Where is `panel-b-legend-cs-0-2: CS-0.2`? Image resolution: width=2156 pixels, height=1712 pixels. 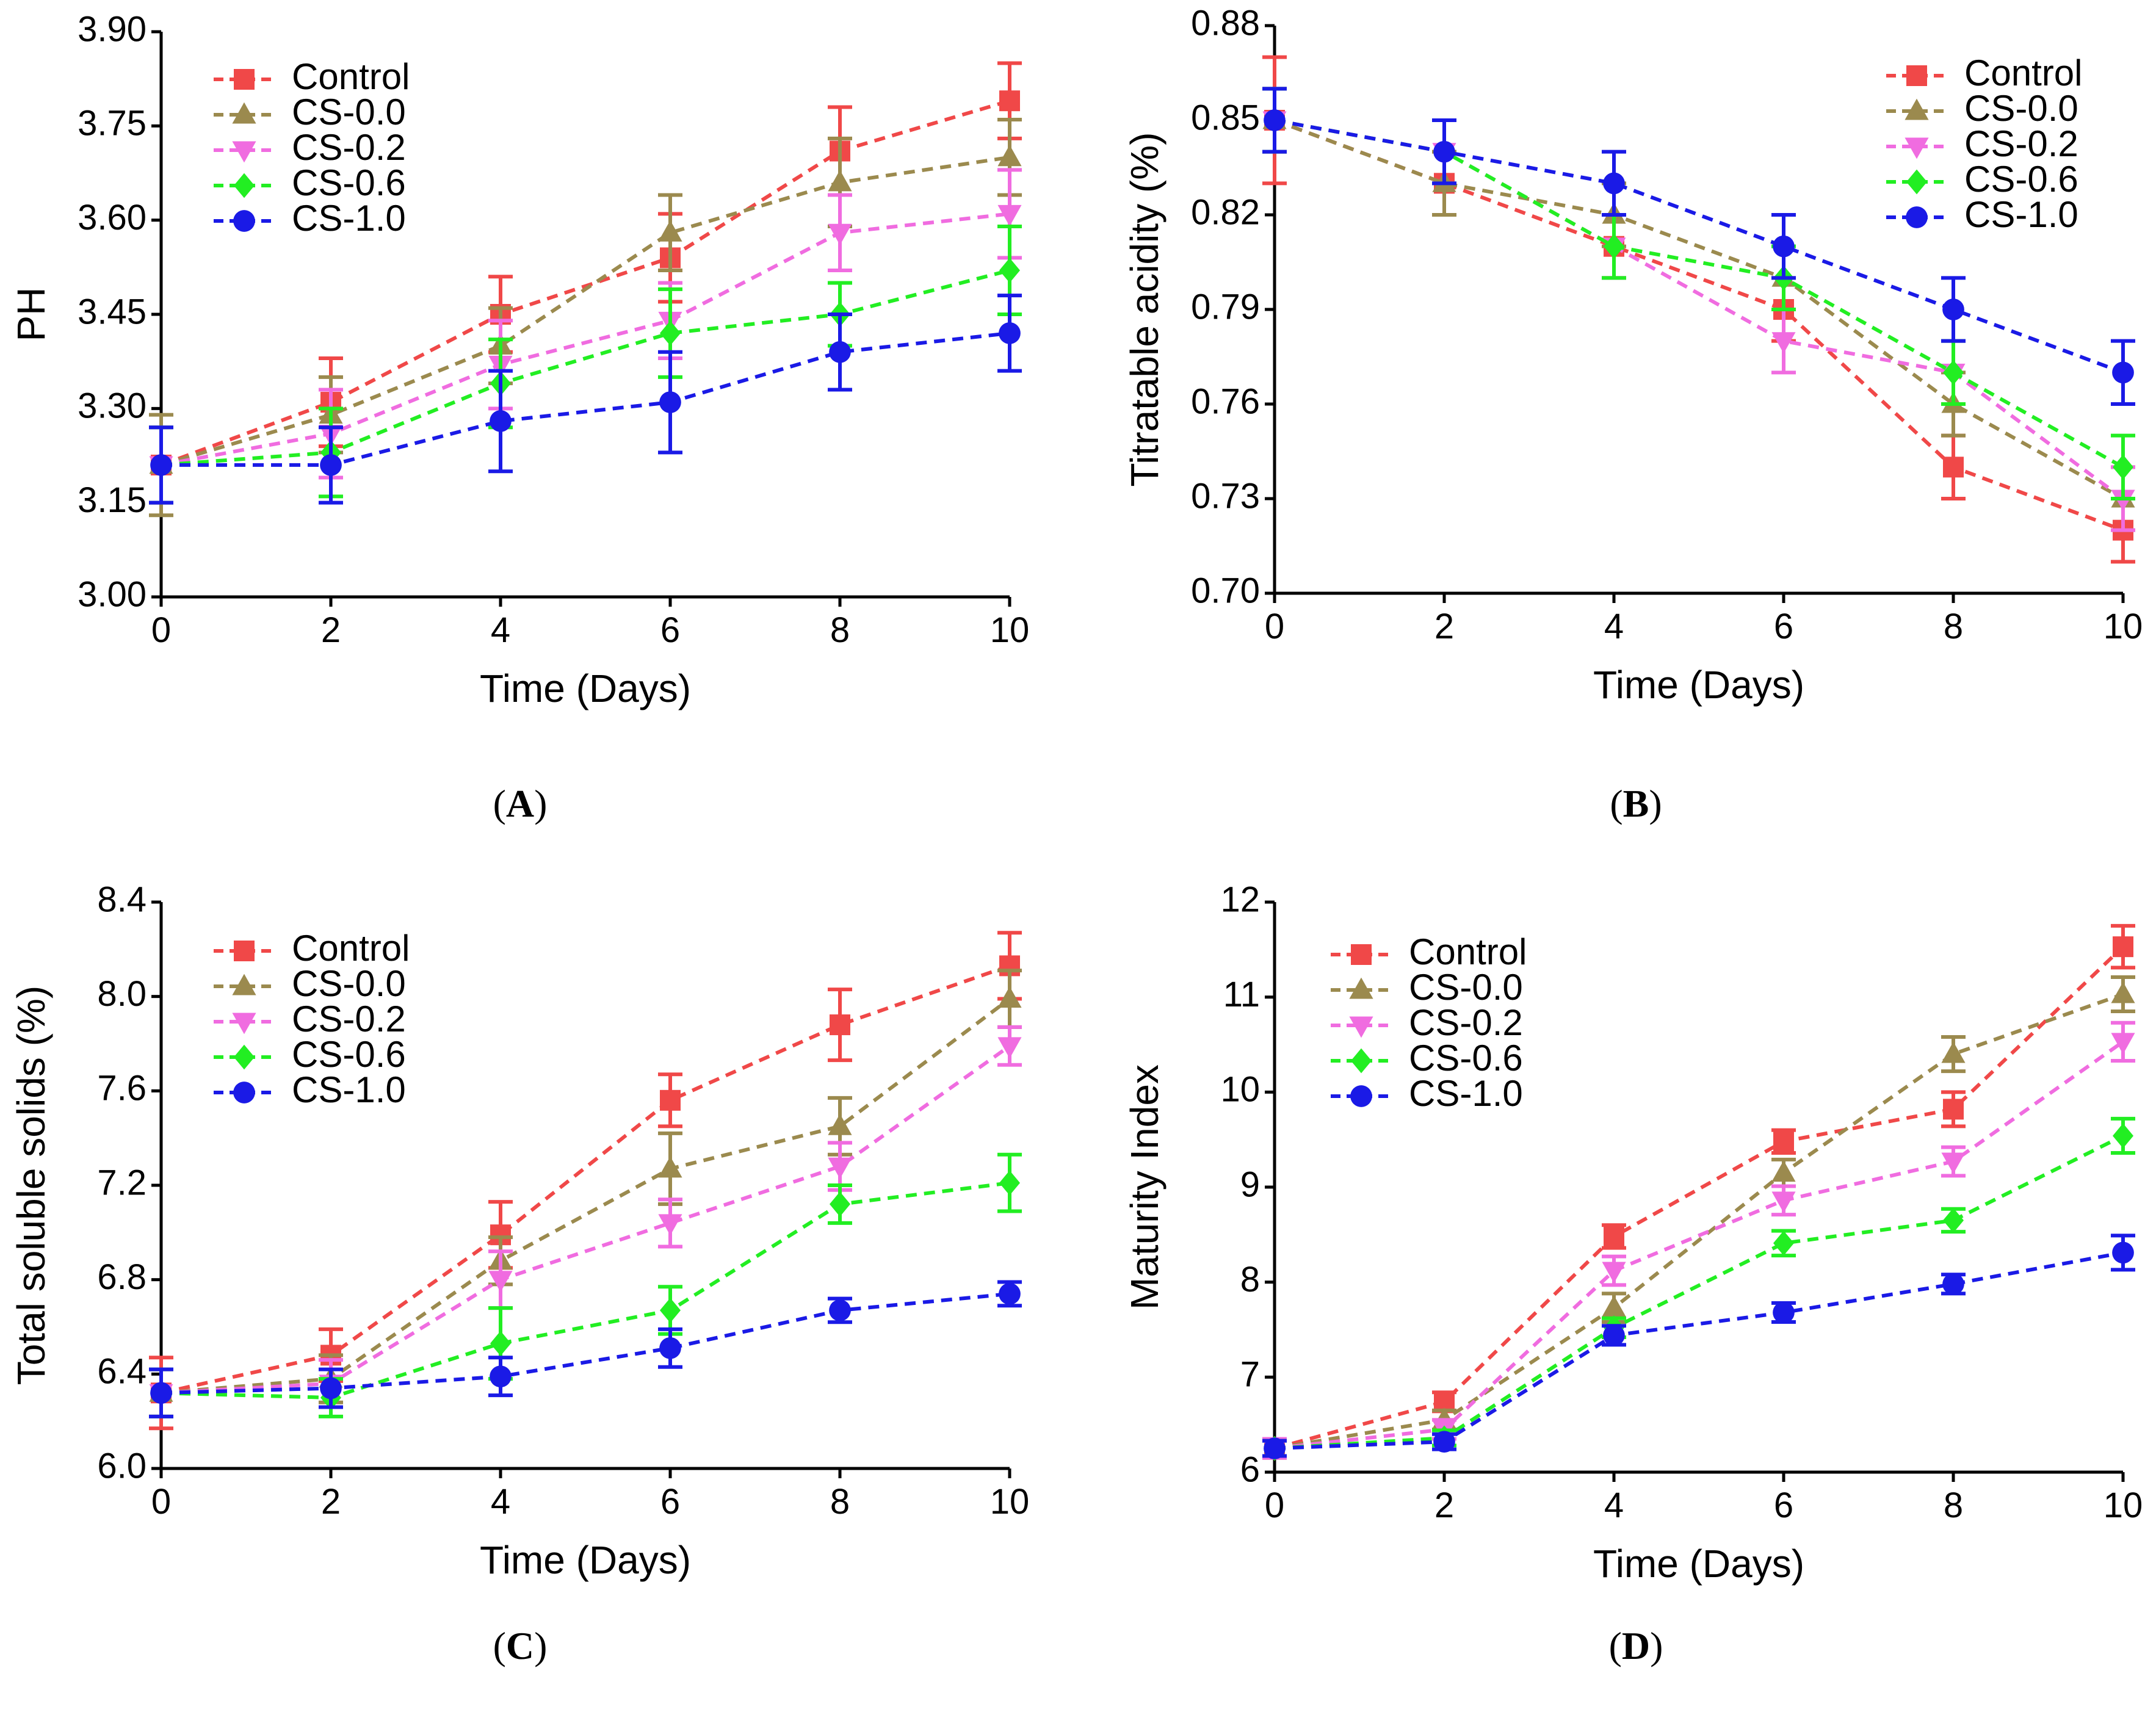 panel-b-legend-cs-0-2: CS-0.2 is located at coordinates (1982, 143).